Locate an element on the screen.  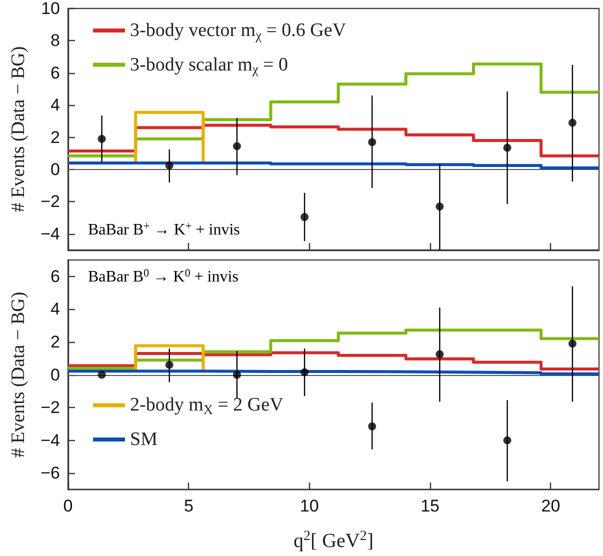
x-tick-label: 0 is located at coordinates (68, 506).